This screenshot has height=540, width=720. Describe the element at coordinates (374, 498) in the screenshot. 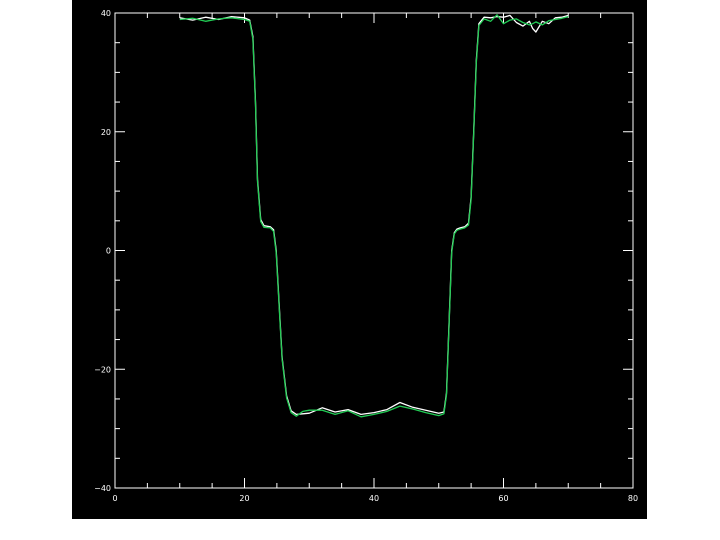

I see `x-tick-label: 40` at that location.